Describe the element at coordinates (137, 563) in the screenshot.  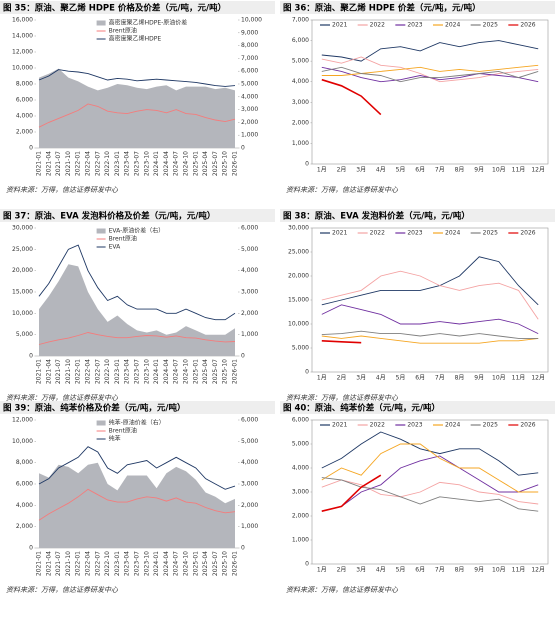
I see `x-tick-label: 2023-07` at that location.